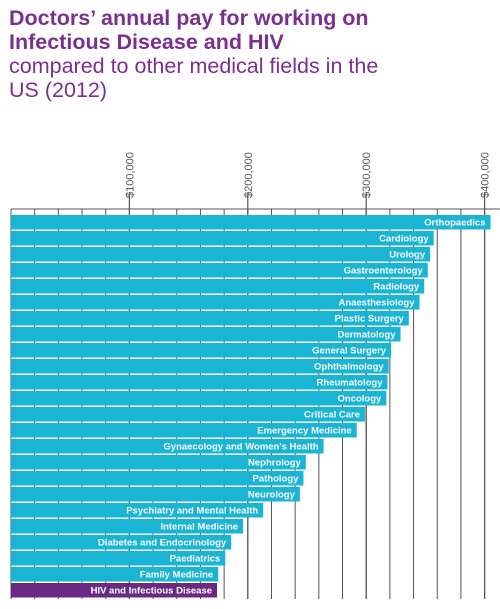  What do you see at coordinates (176, 575) in the screenshot?
I see `bar-label: Family Medicine` at bounding box center [176, 575].